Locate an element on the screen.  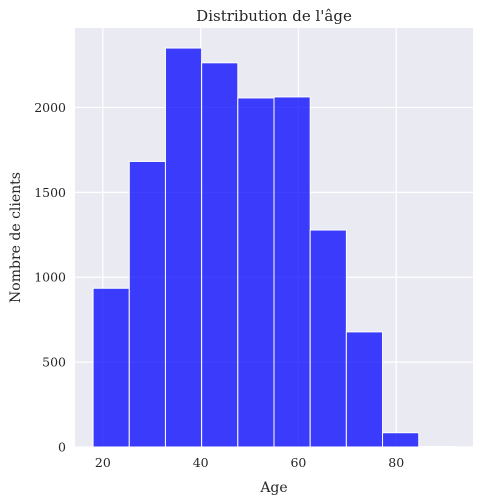
x-tick-labels: 20 40 60 80 is located at coordinates (249, 462).